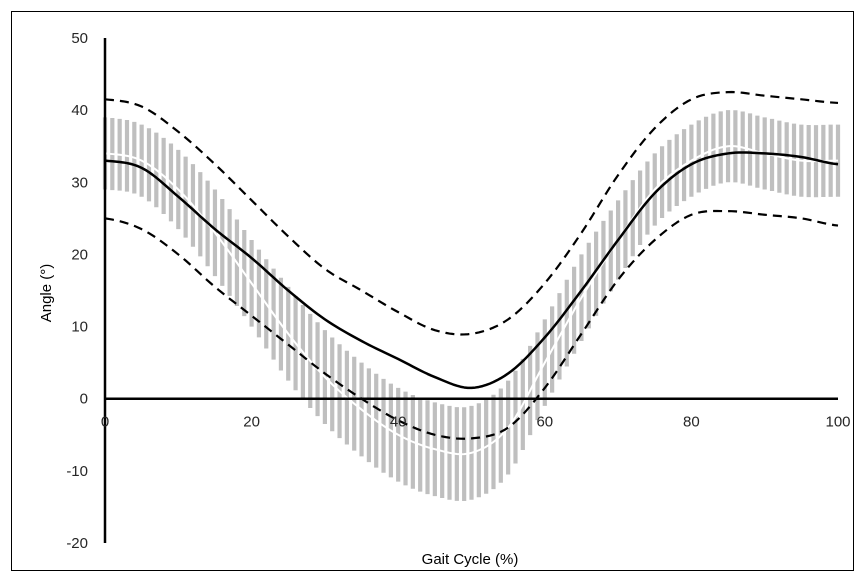 This screenshot has height=583, width=866. What do you see at coordinates (105, 422) in the screenshot?
I see `x-tick-label: 0` at bounding box center [105, 422].